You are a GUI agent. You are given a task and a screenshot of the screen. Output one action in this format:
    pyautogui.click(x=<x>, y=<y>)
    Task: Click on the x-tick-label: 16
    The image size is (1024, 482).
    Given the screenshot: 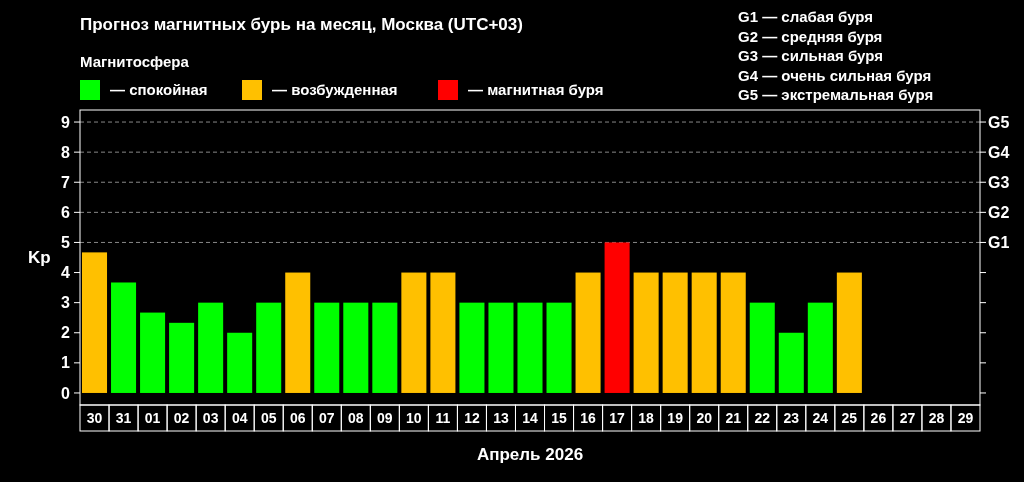 What is the action you would take?
    pyautogui.click(x=588, y=417)
    